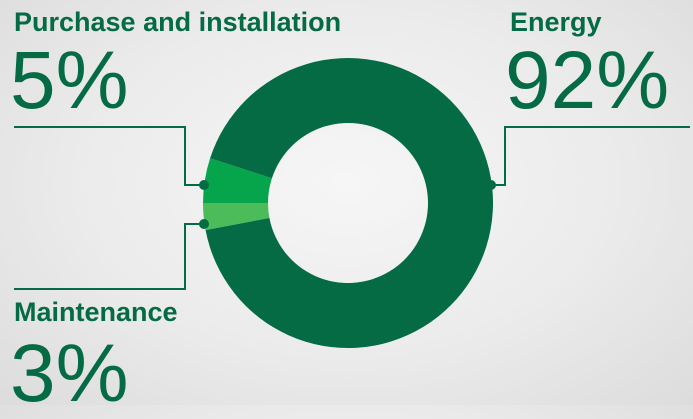 The height and width of the screenshot is (419, 693). What do you see at coordinates (204, 224) in the screenshot?
I see `leader-dot-maintenance` at bounding box center [204, 224].